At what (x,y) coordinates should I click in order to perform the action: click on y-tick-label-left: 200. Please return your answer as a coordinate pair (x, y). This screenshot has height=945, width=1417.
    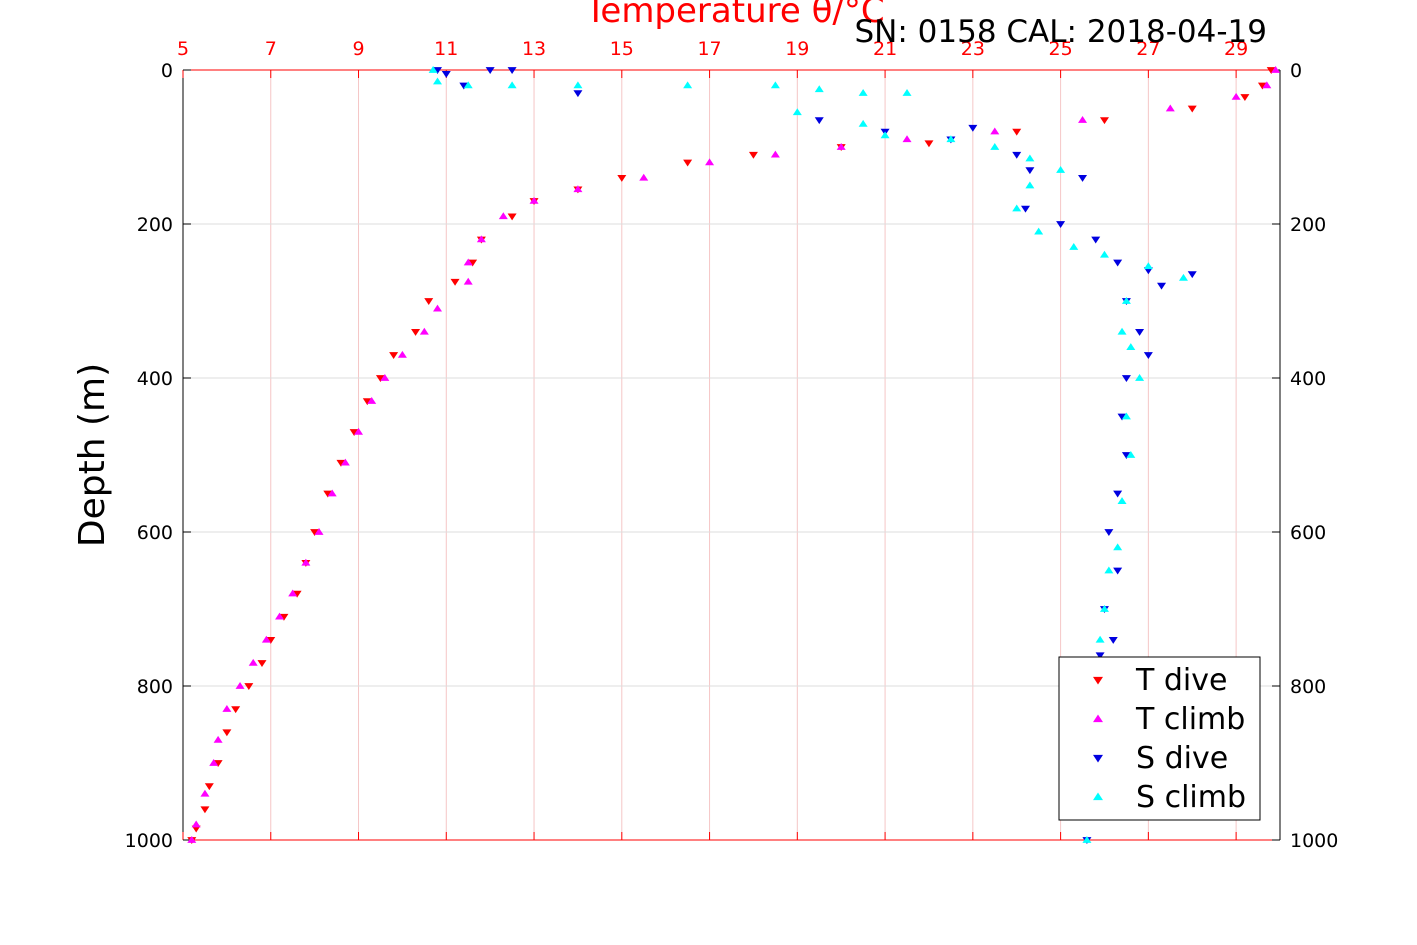
    Looking at the image, I should click on (155, 225).